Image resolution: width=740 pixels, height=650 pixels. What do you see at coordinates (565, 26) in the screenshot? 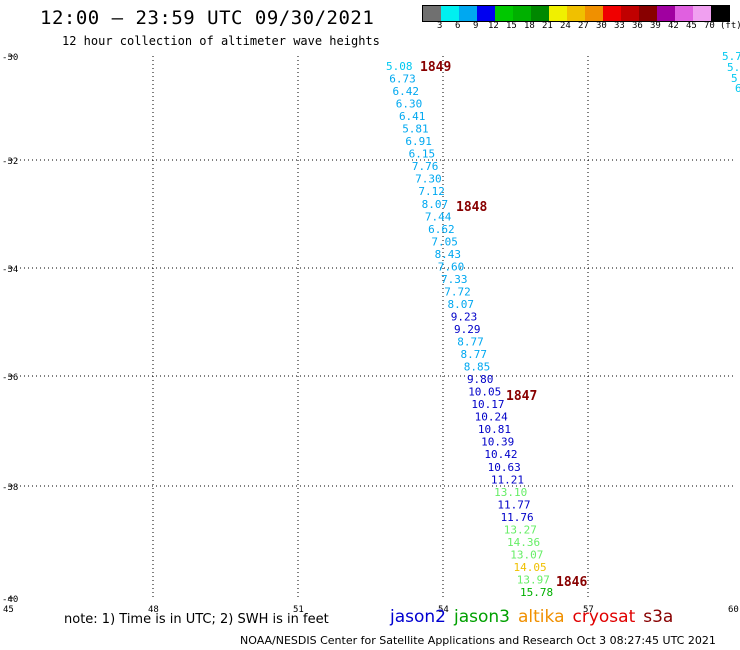
I see `colorbar-tick: 24` at bounding box center [565, 26].